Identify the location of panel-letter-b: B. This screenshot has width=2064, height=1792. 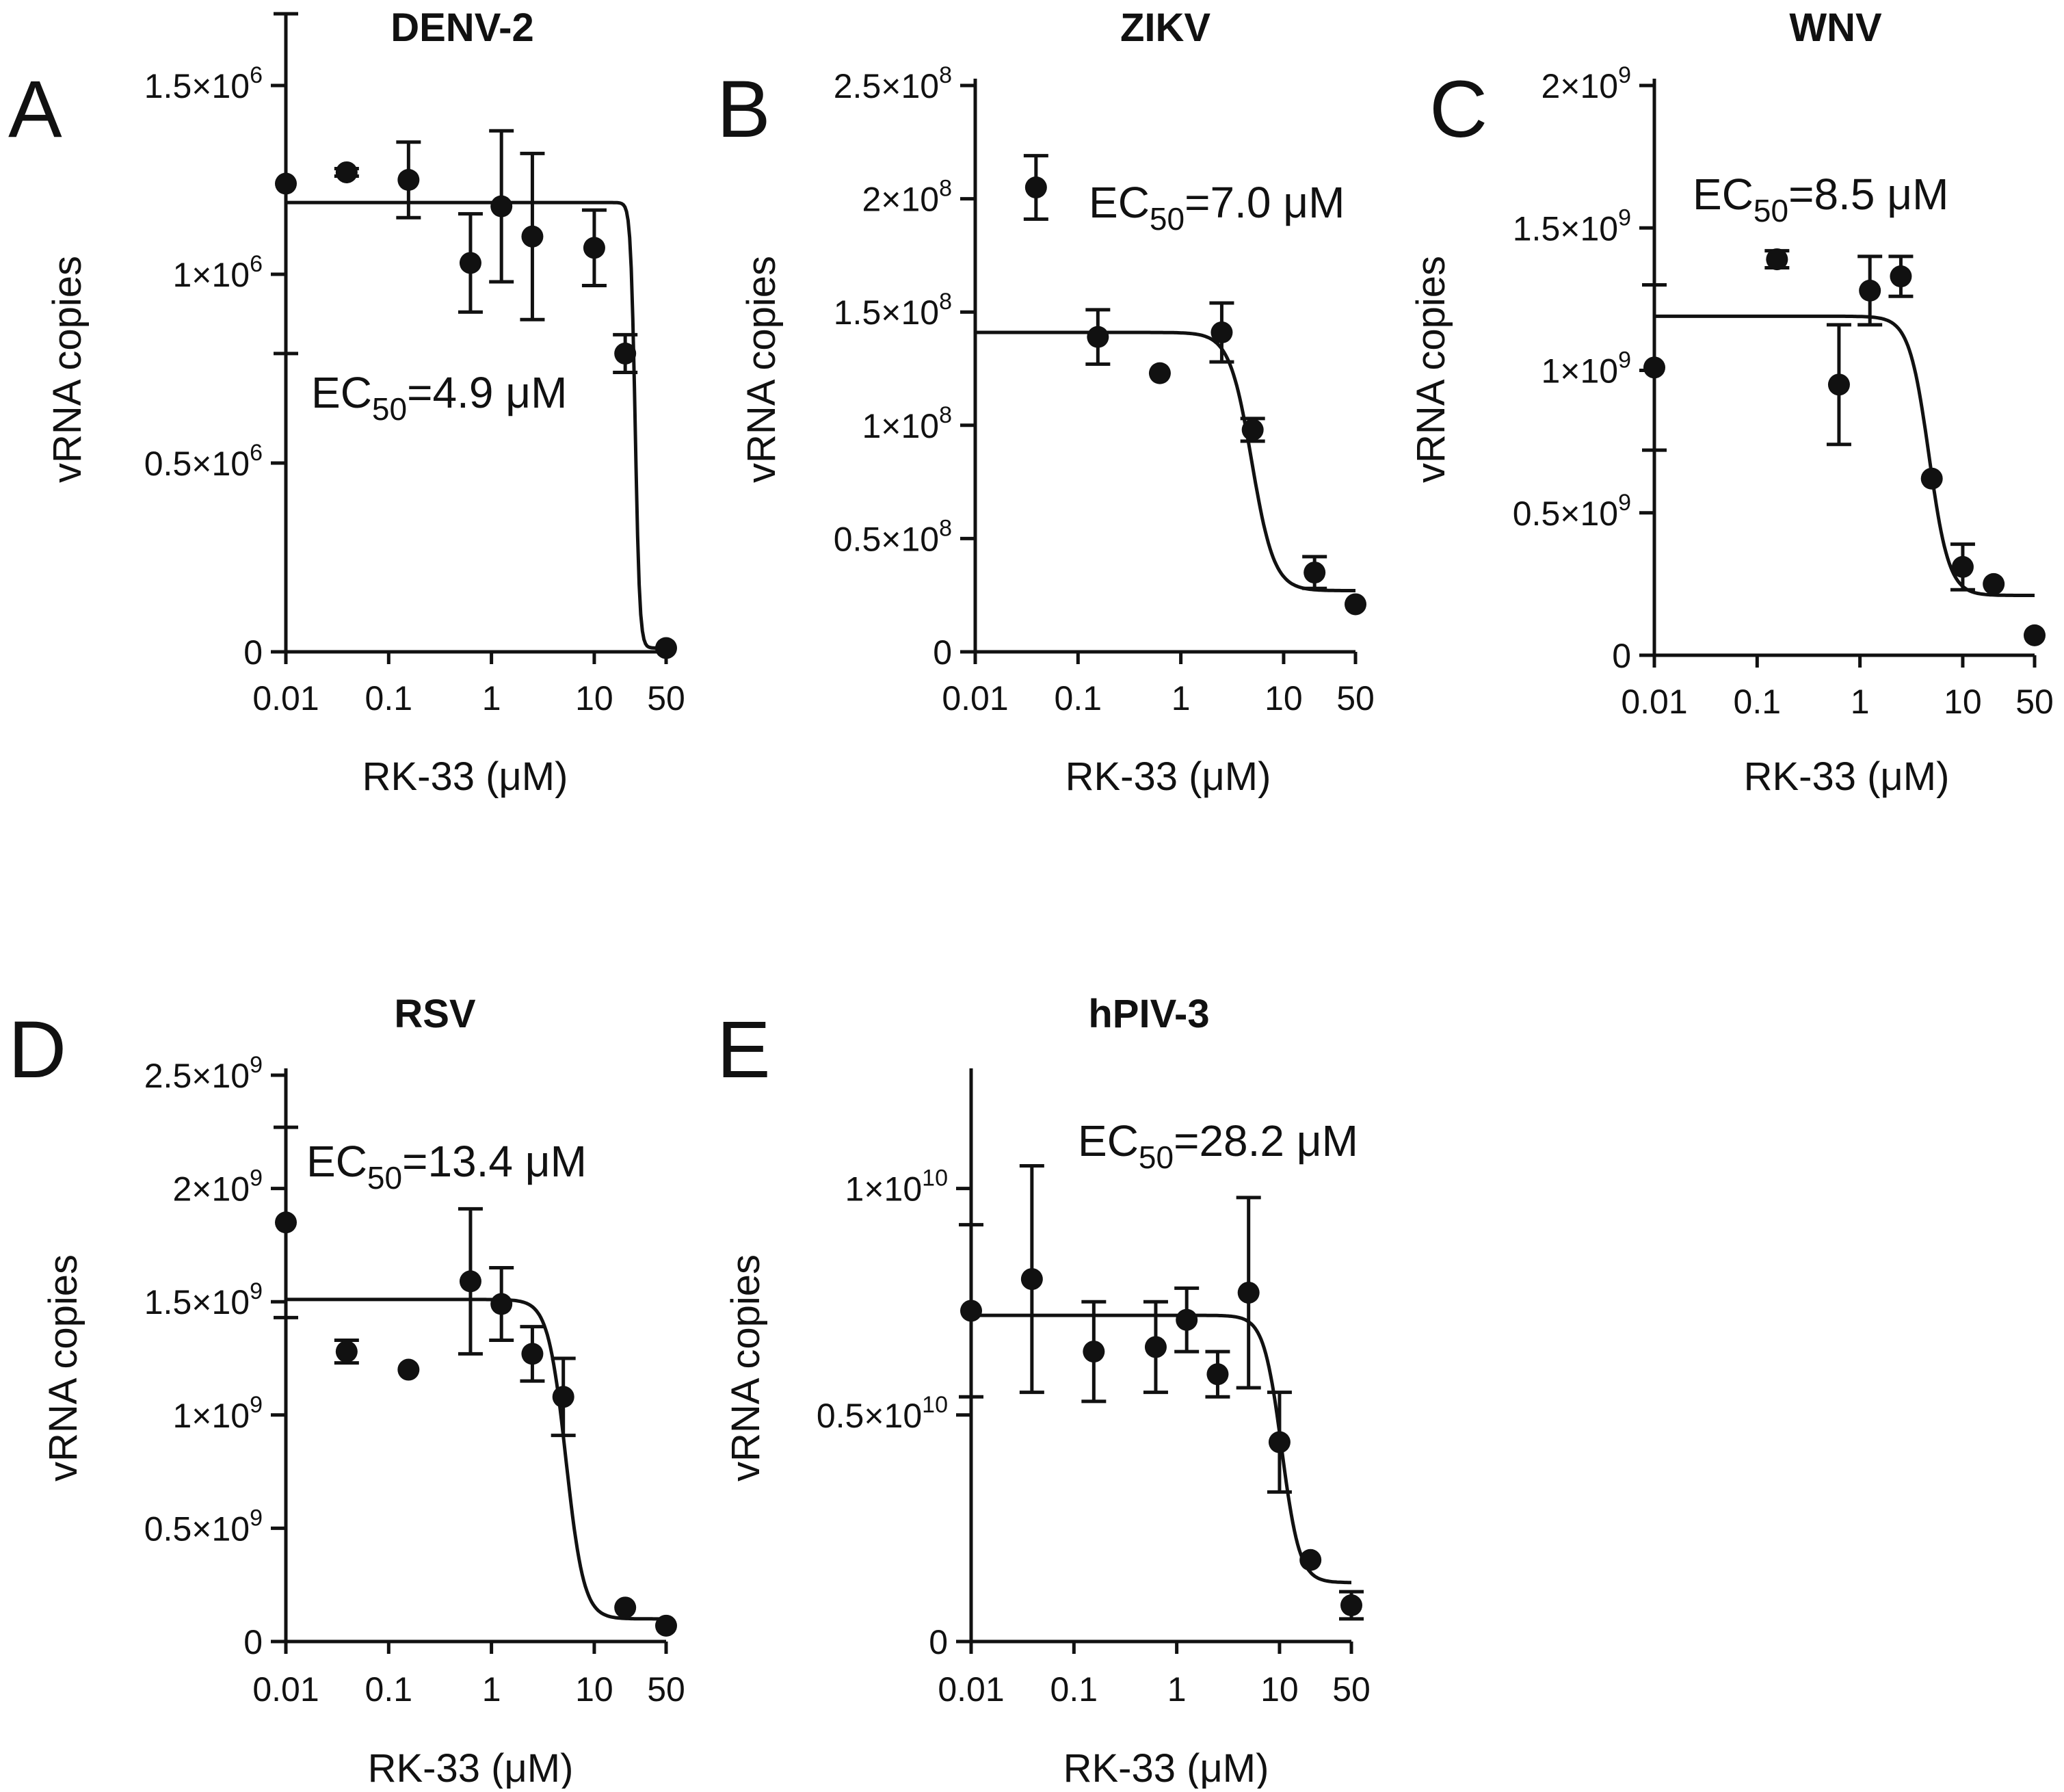
(744, 109).